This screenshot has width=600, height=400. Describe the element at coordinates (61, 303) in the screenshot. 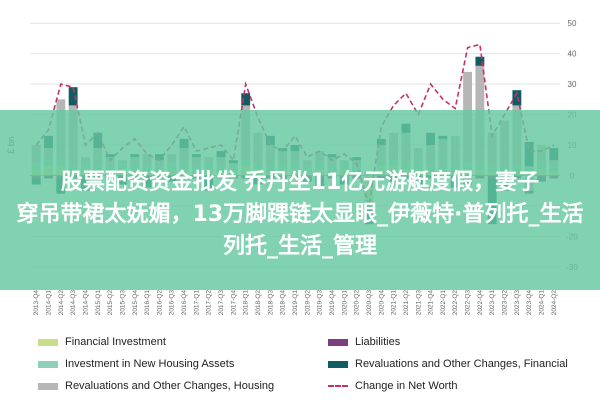

I see `x-tick-label: 2014-Q2` at that location.